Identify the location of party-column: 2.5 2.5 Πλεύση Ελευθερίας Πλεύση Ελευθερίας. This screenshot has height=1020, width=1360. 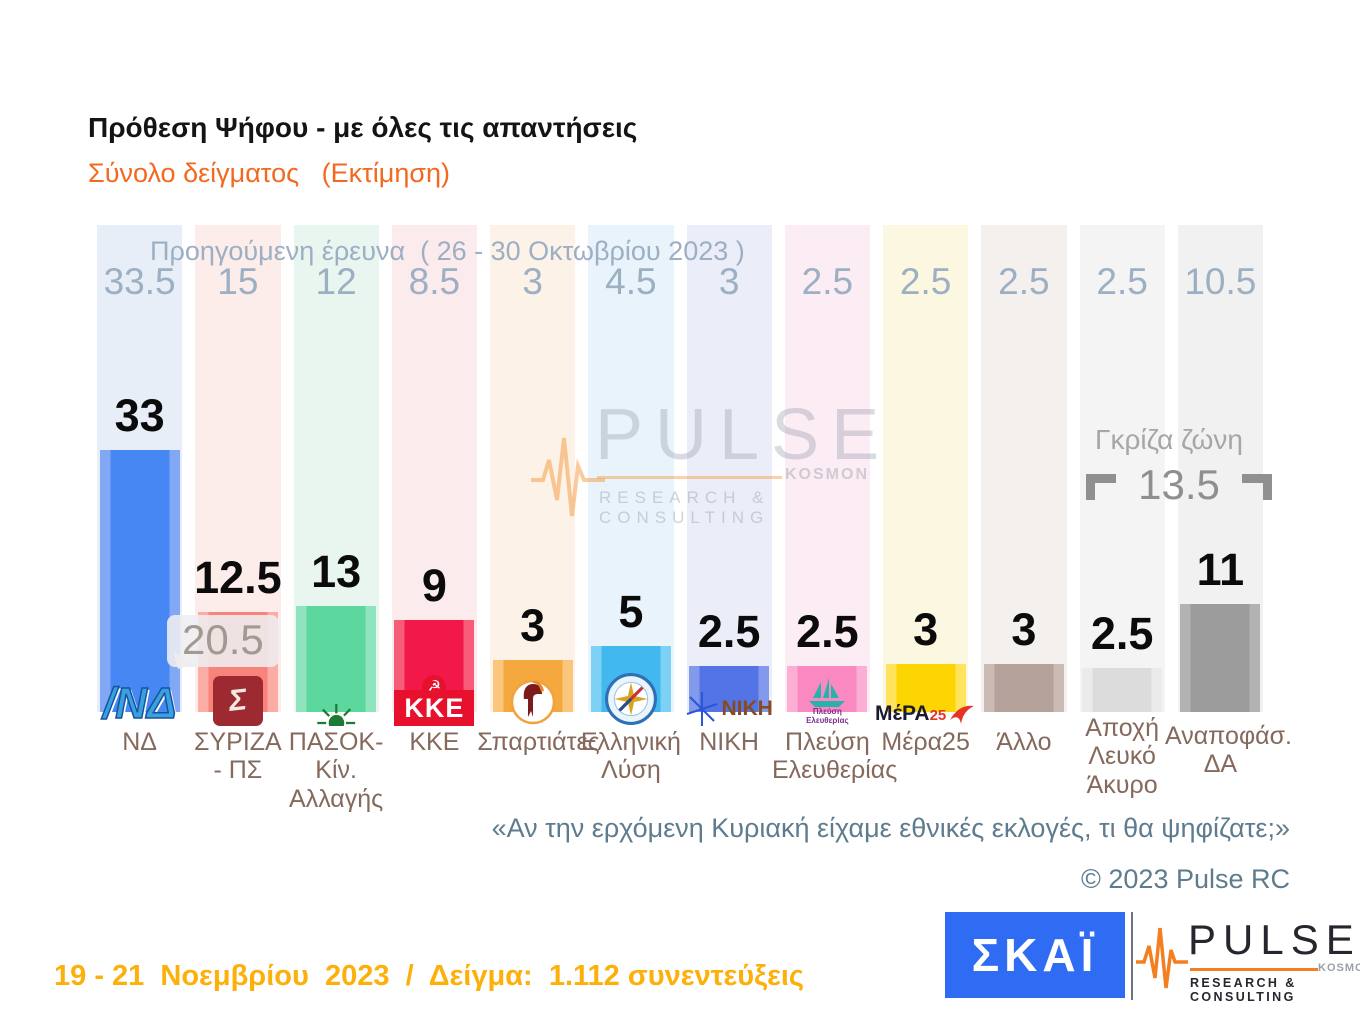
(834, 504).